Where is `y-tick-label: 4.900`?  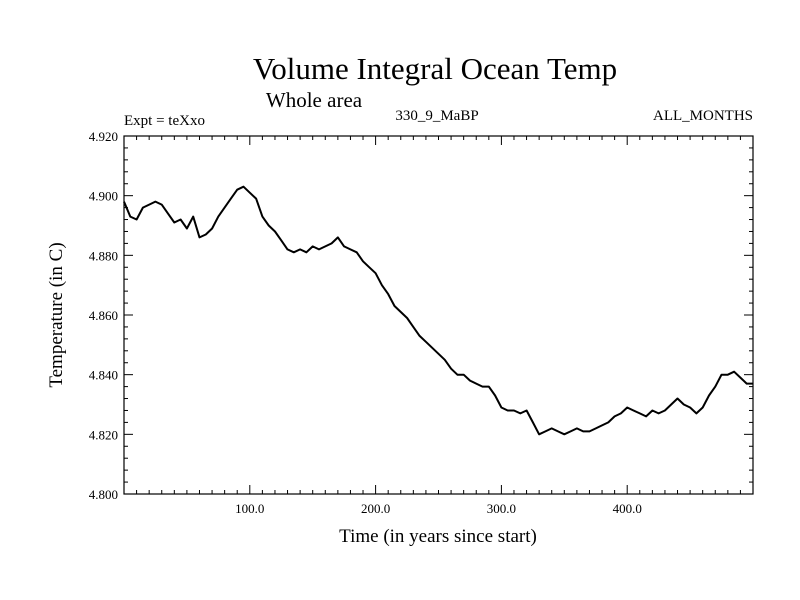 y-tick-label: 4.900 is located at coordinates (103, 196).